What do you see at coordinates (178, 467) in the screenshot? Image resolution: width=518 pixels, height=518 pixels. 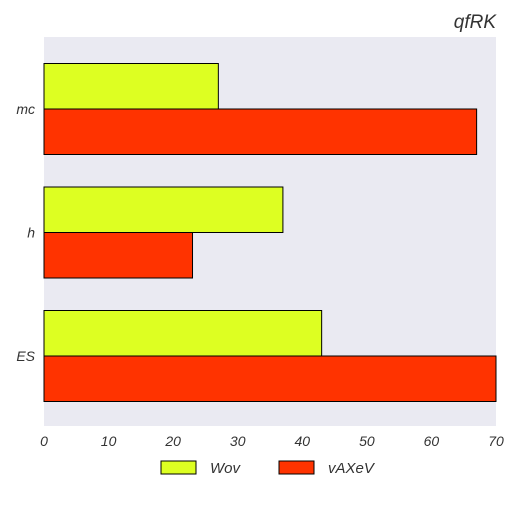 I see `legend-swatch-Wov` at bounding box center [178, 467].